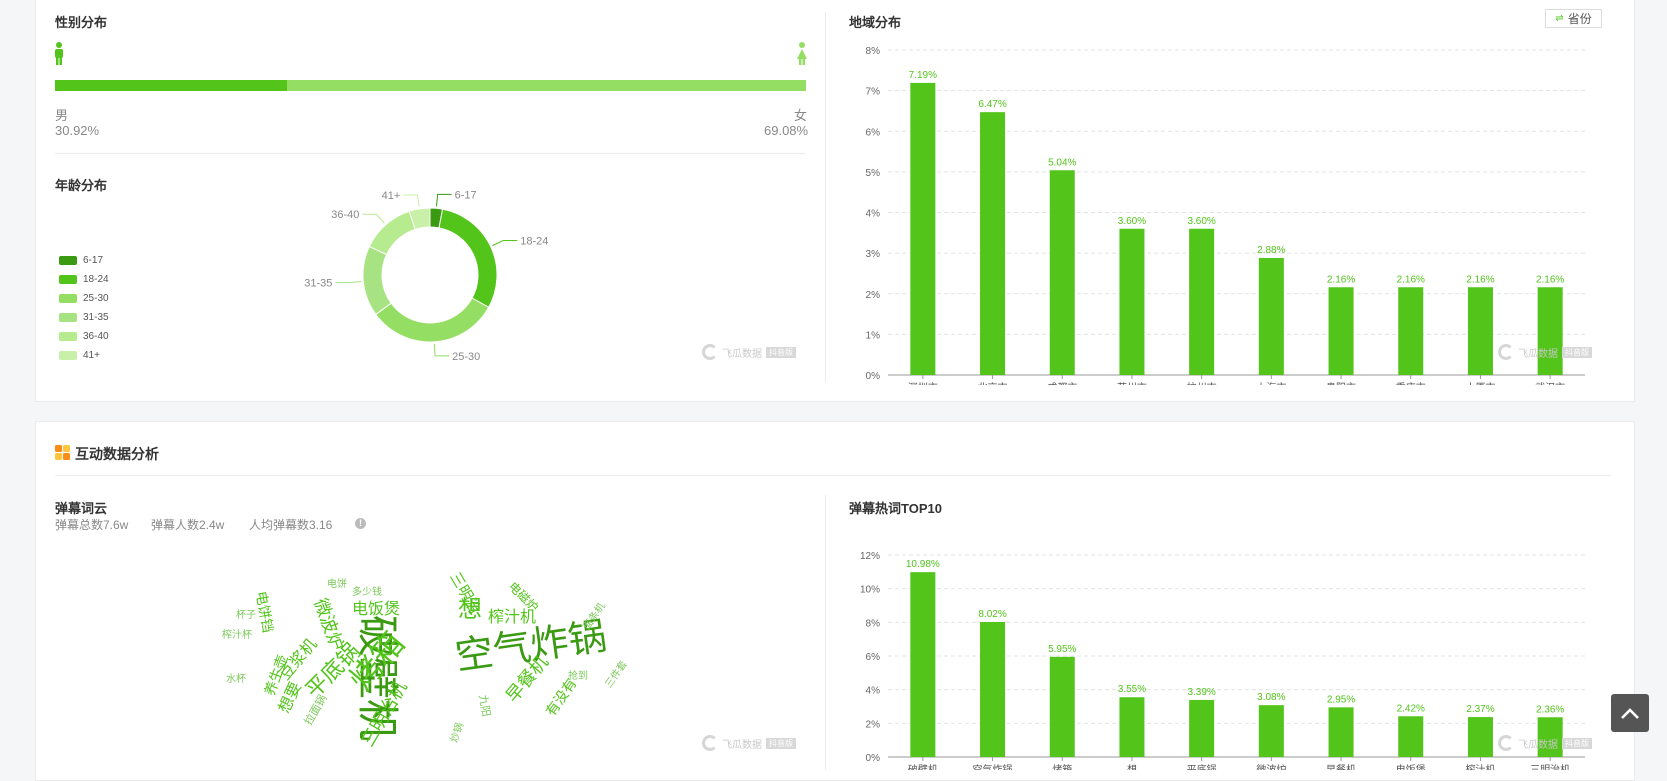  What do you see at coordinates (578, 676) in the screenshot?
I see `cloud-word: 抢到` at bounding box center [578, 676].